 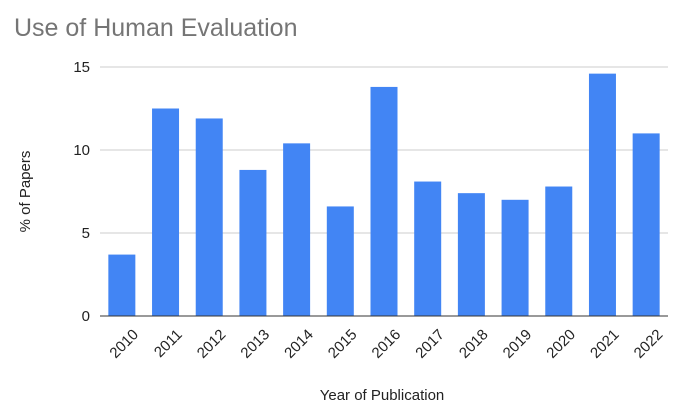 I want to click on bar-2015, so click(x=340, y=261).